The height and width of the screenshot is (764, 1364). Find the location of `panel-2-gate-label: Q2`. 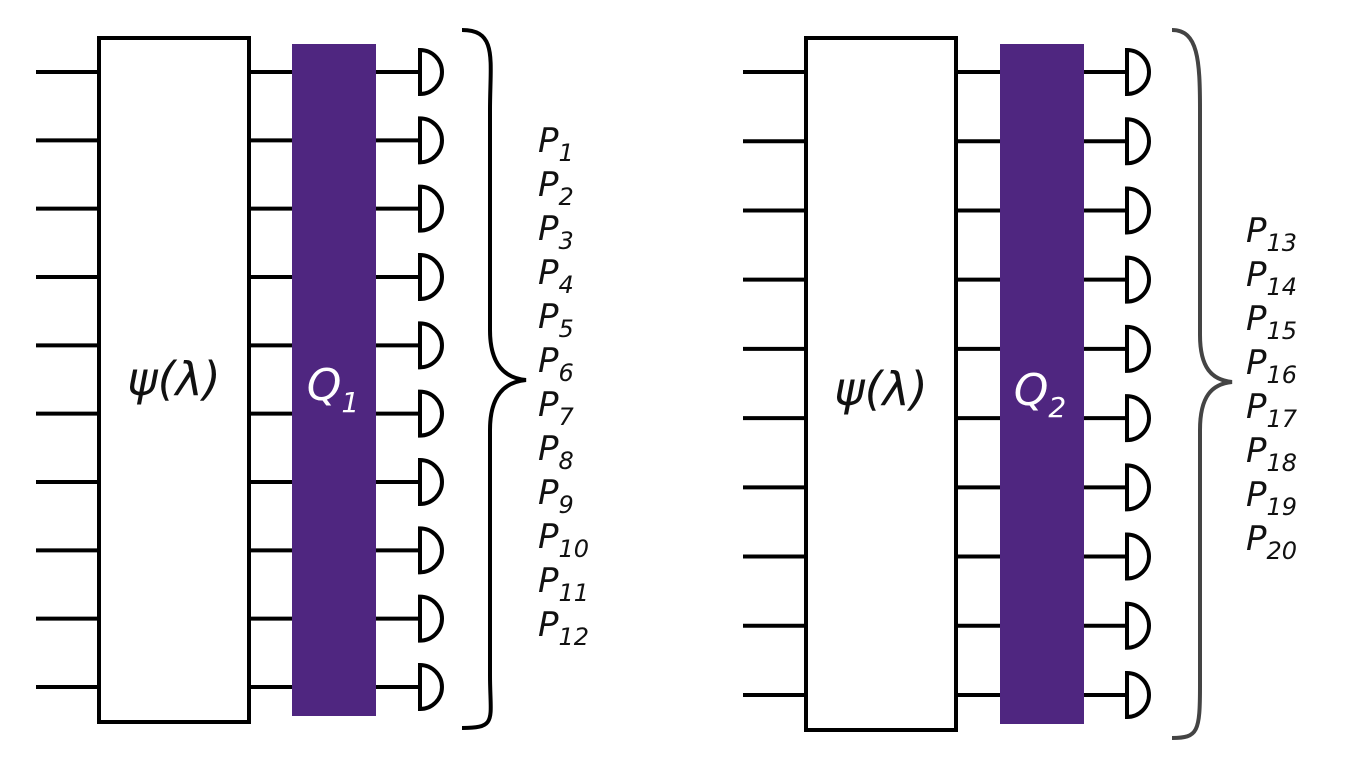

panel-2-gate-label: Q2 is located at coordinates (1040, 394).